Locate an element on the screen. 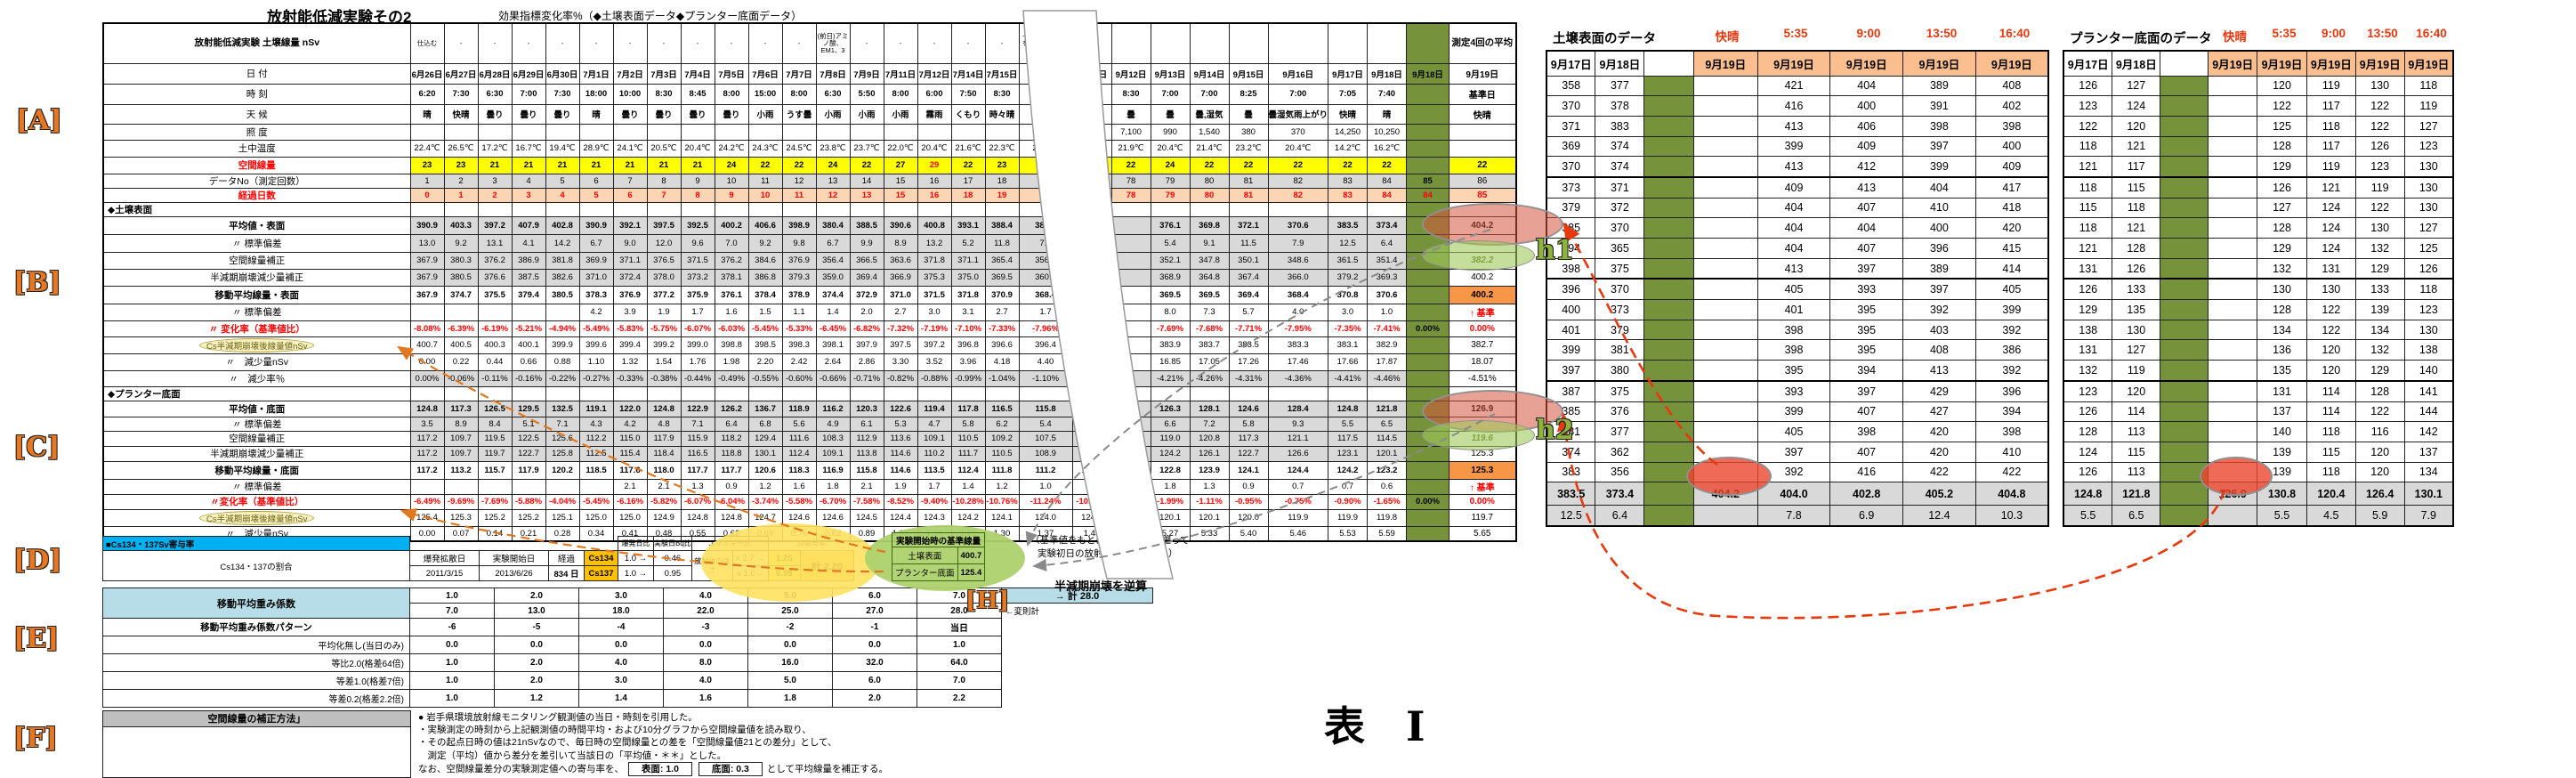 This screenshot has width=2576, height=778. main-cell: 122.7 is located at coordinates (528, 454).